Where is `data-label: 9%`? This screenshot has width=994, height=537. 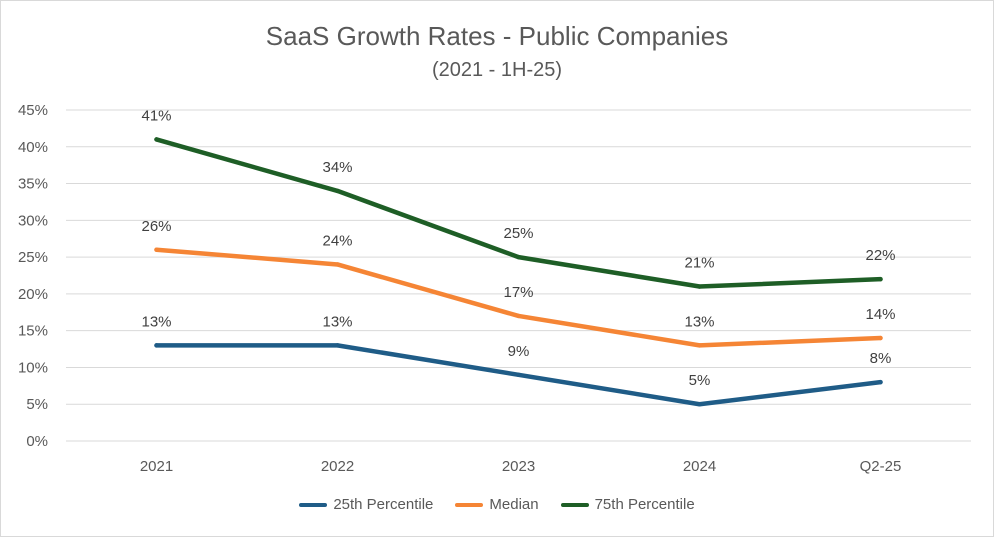
data-label: 9% is located at coordinates (519, 351).